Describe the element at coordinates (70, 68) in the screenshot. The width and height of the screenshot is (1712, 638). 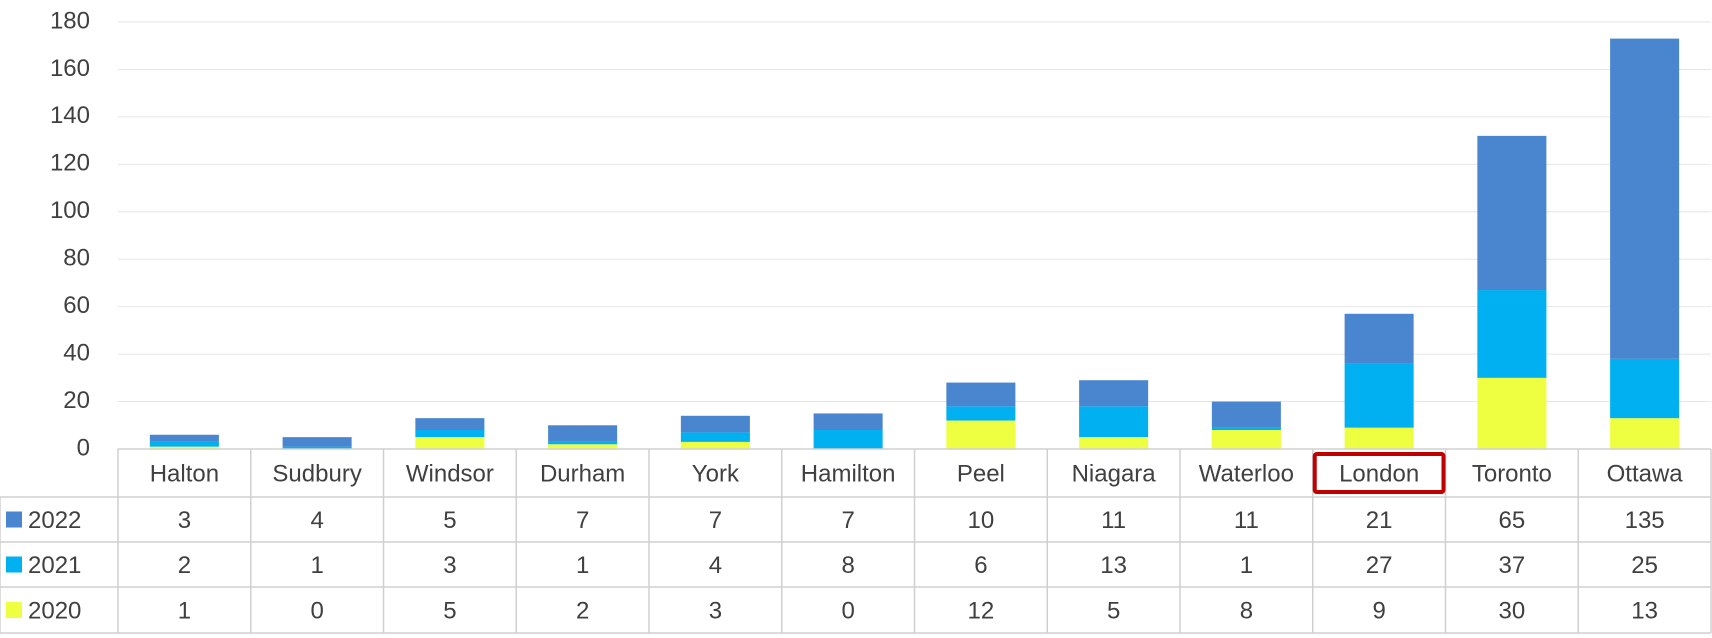
I see `y-tick-label: 160` at that location.